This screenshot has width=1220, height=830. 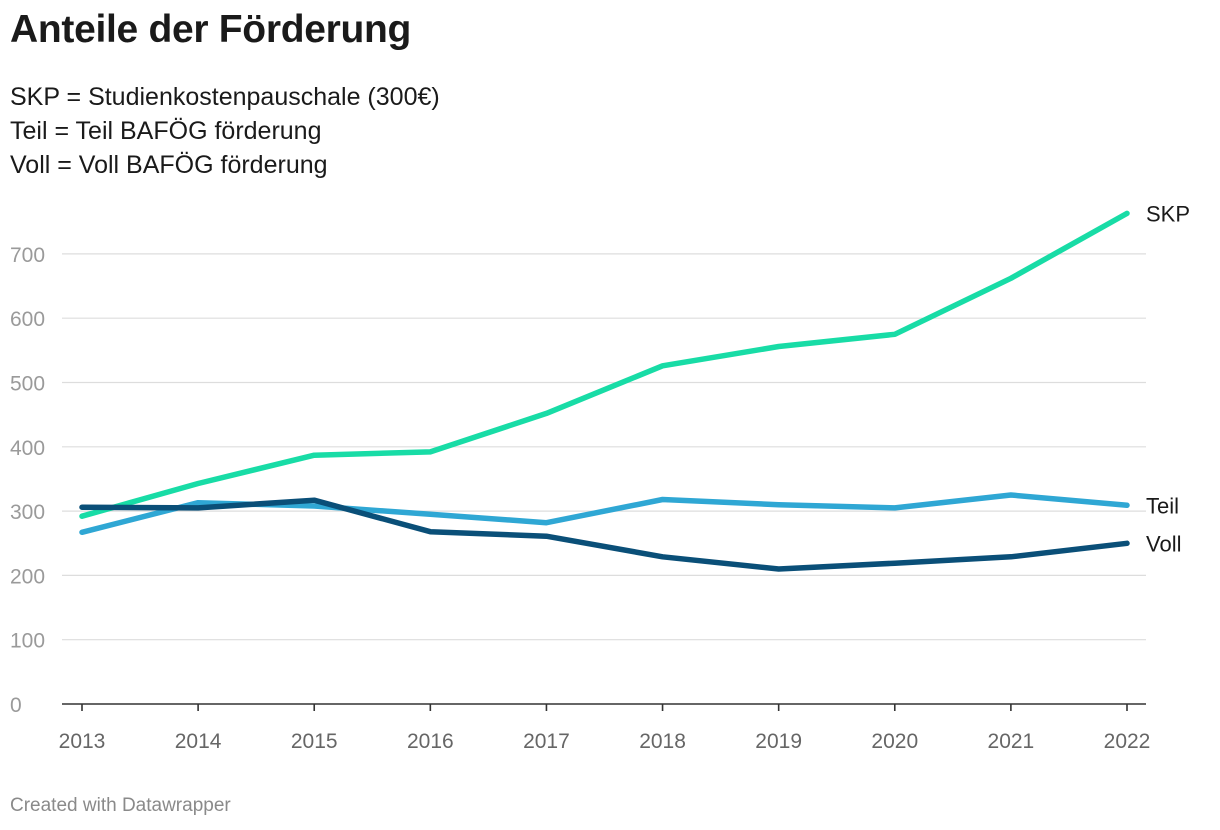 I want to click on x-tick-label-2017: 2017, so click(x=546, y=741).